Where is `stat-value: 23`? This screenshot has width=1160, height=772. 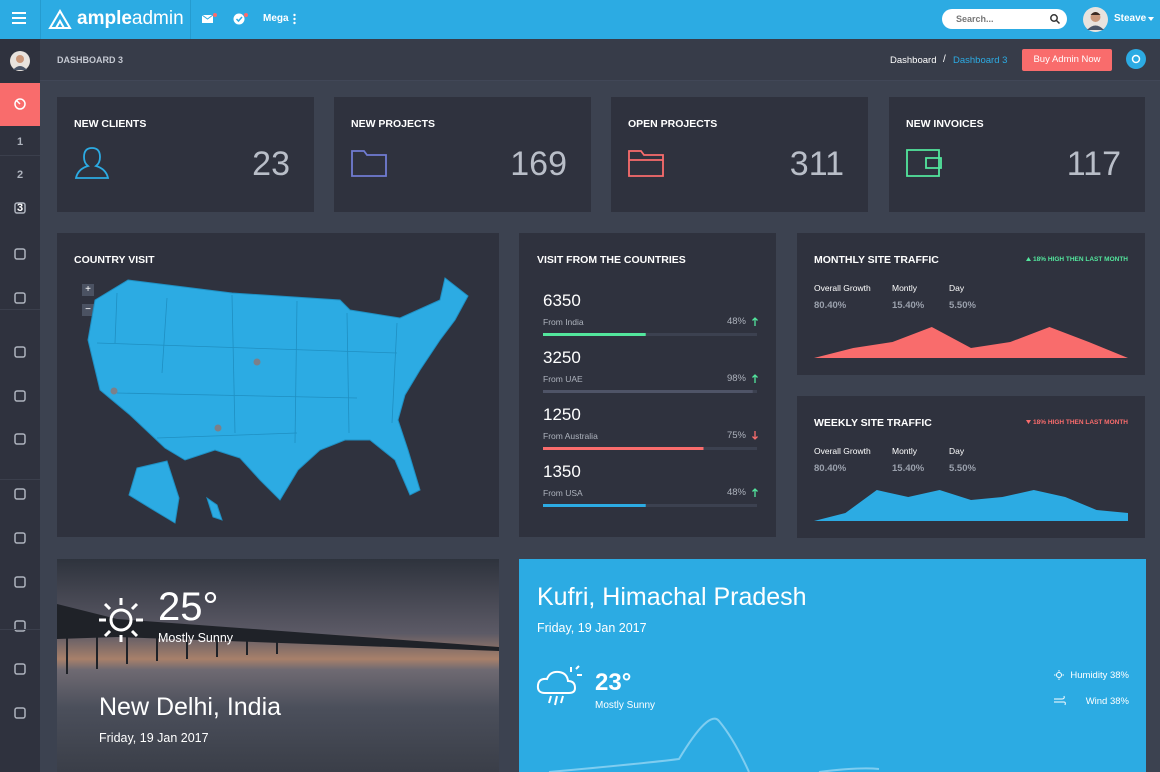
stat-value: 23 is located at coordinates (271, 164).